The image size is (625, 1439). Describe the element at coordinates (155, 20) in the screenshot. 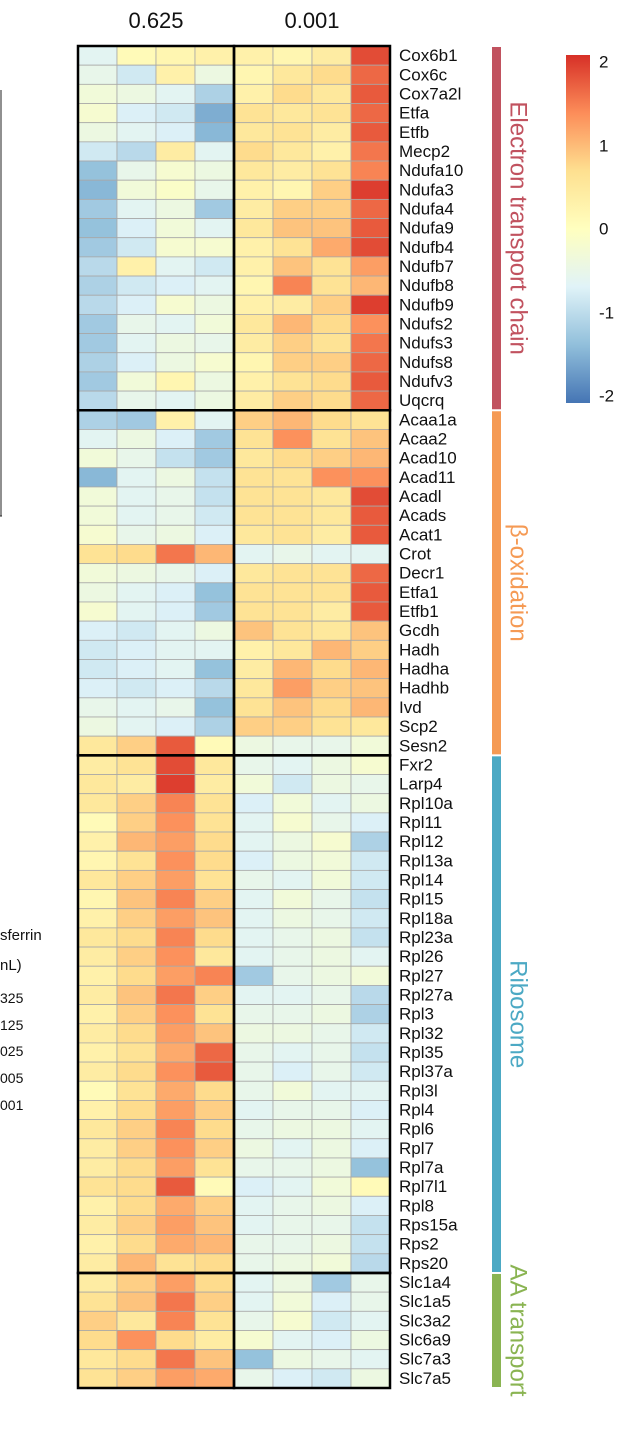

I see `column-group-label: 0.625` at that location.